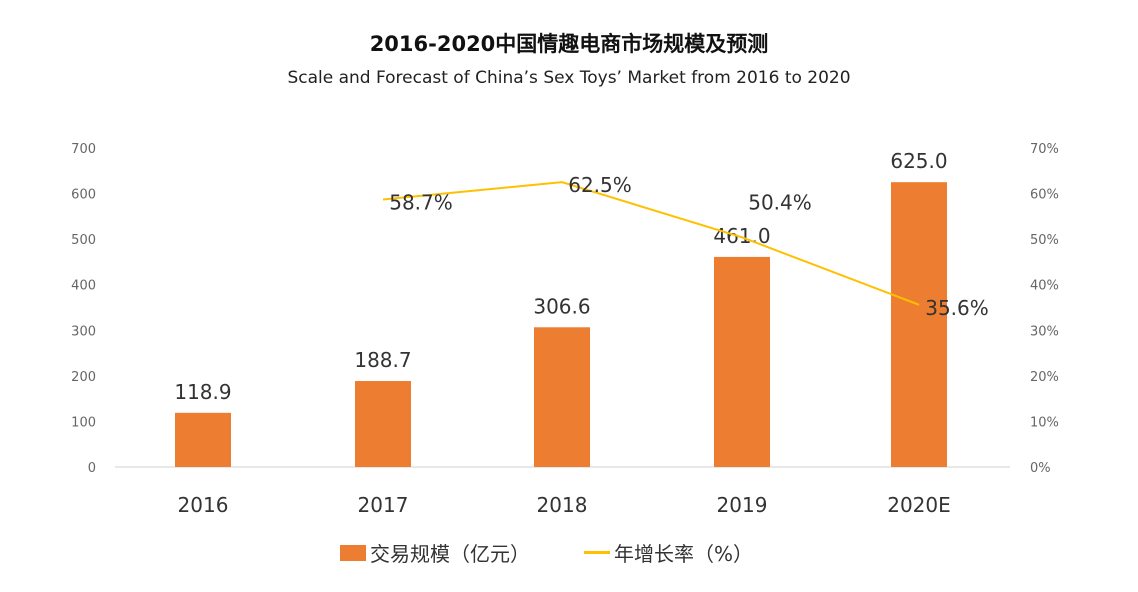  Describe the element at coordinates (918, 161) in the screenshot. I see `bar-data-label: 625.0` at that location.